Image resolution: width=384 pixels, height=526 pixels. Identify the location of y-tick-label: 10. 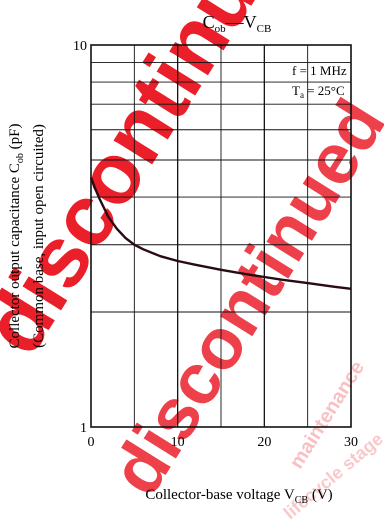
(80, 46).